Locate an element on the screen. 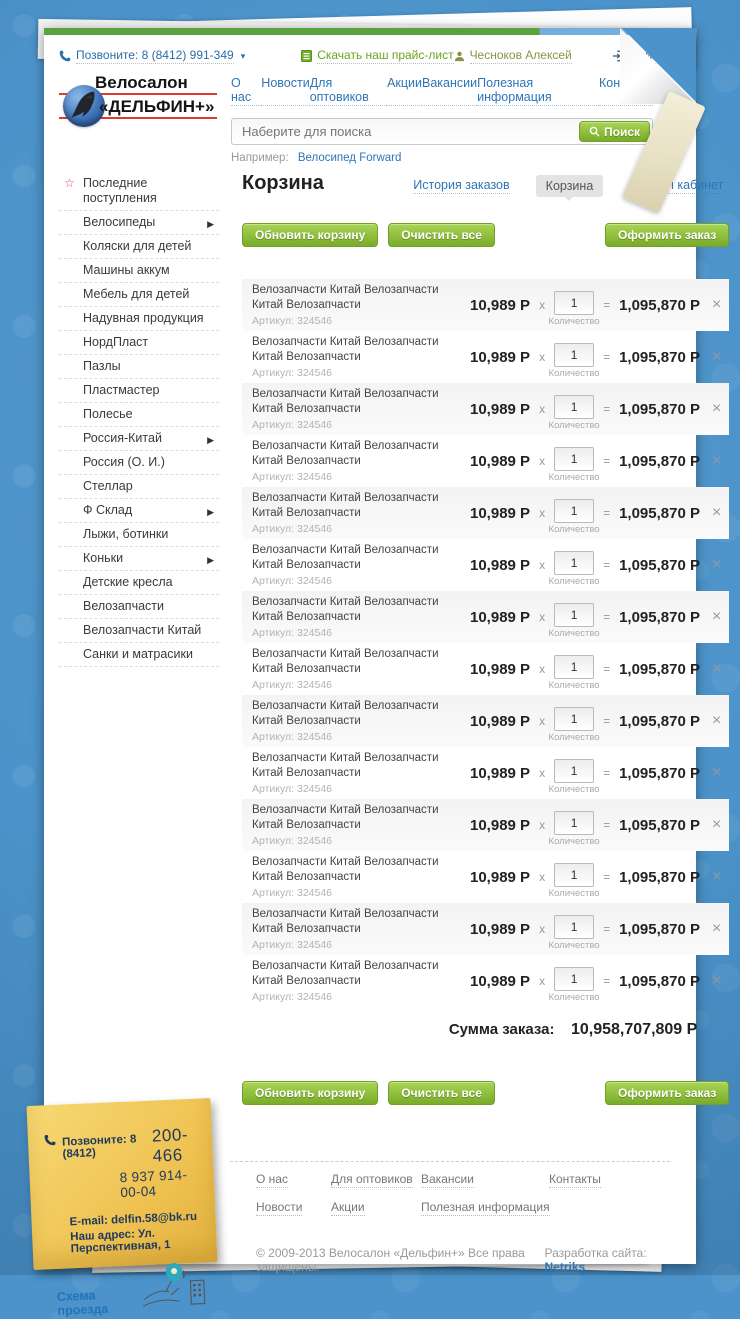  topbar-pricelist-link: Скачать наш прайс-лист is located at coordinates (377, 56).